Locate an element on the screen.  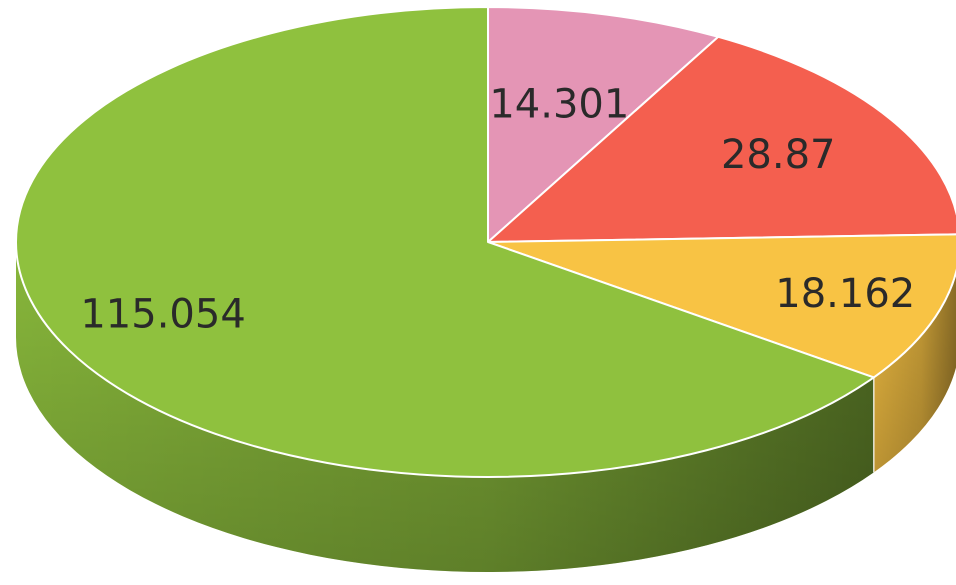
pie-data-label: 28.87 is located at coordinates (778, 155).